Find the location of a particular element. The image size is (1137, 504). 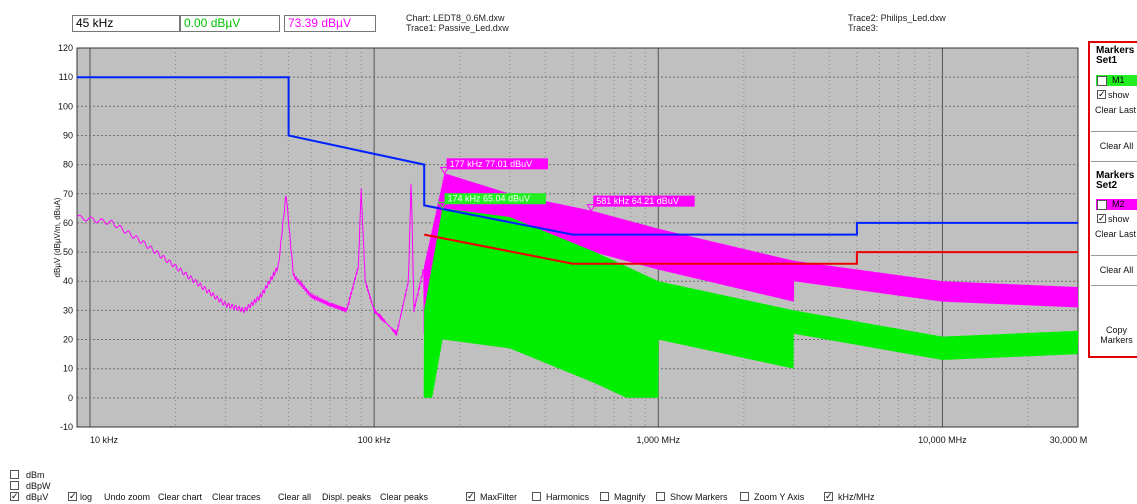

harmonics-checkbox is located at coordinates (536, 496).